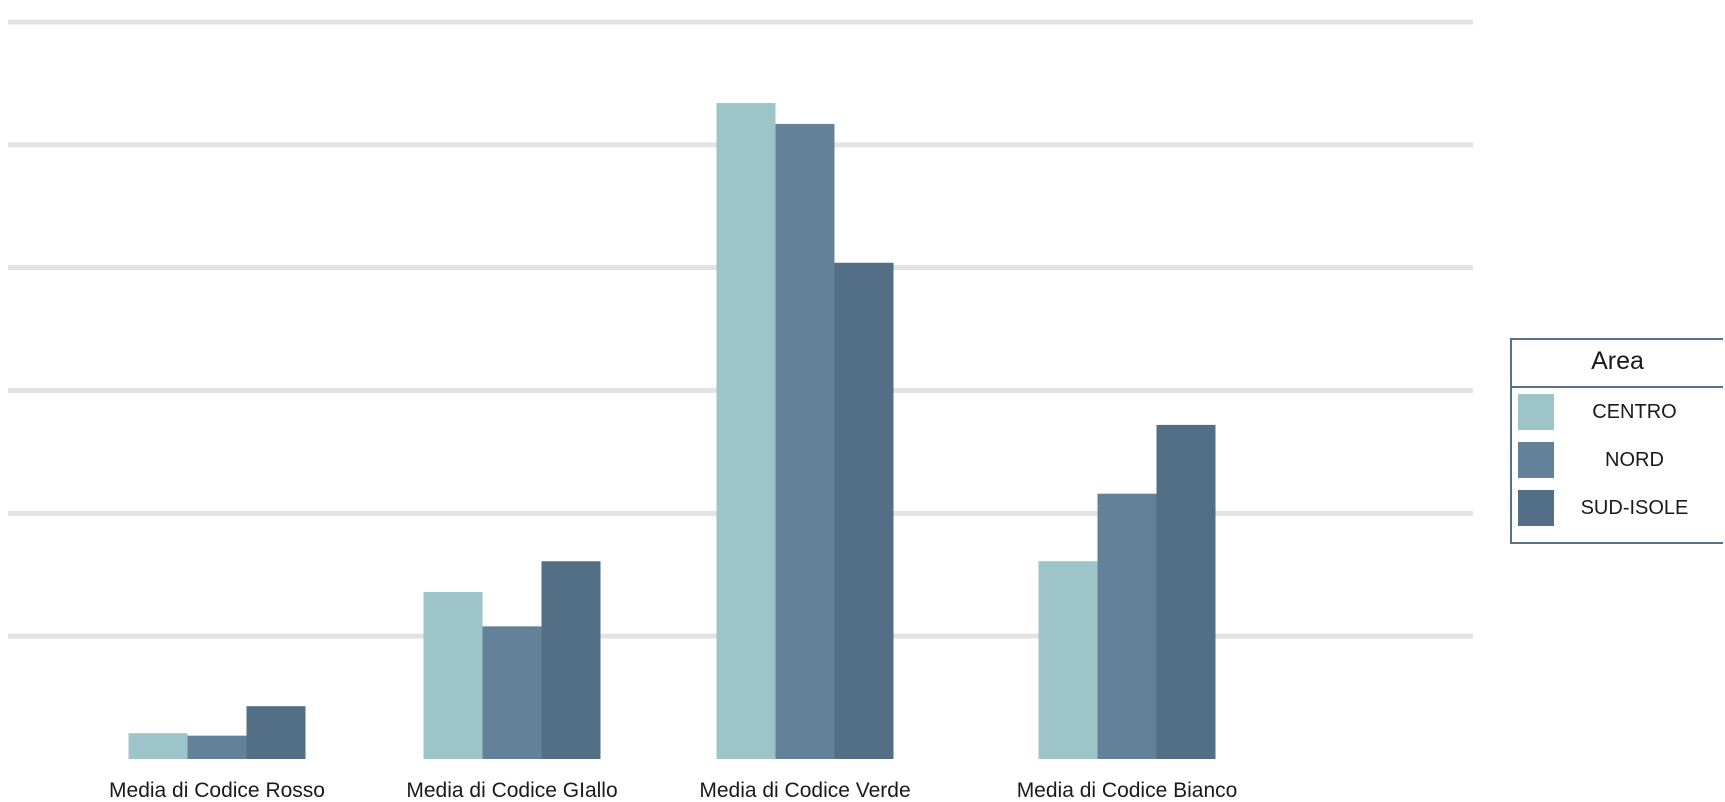 The height and width of the screenshot is (802, 1725). I want to click on legend-swatch-centro, so click(1536, 412).